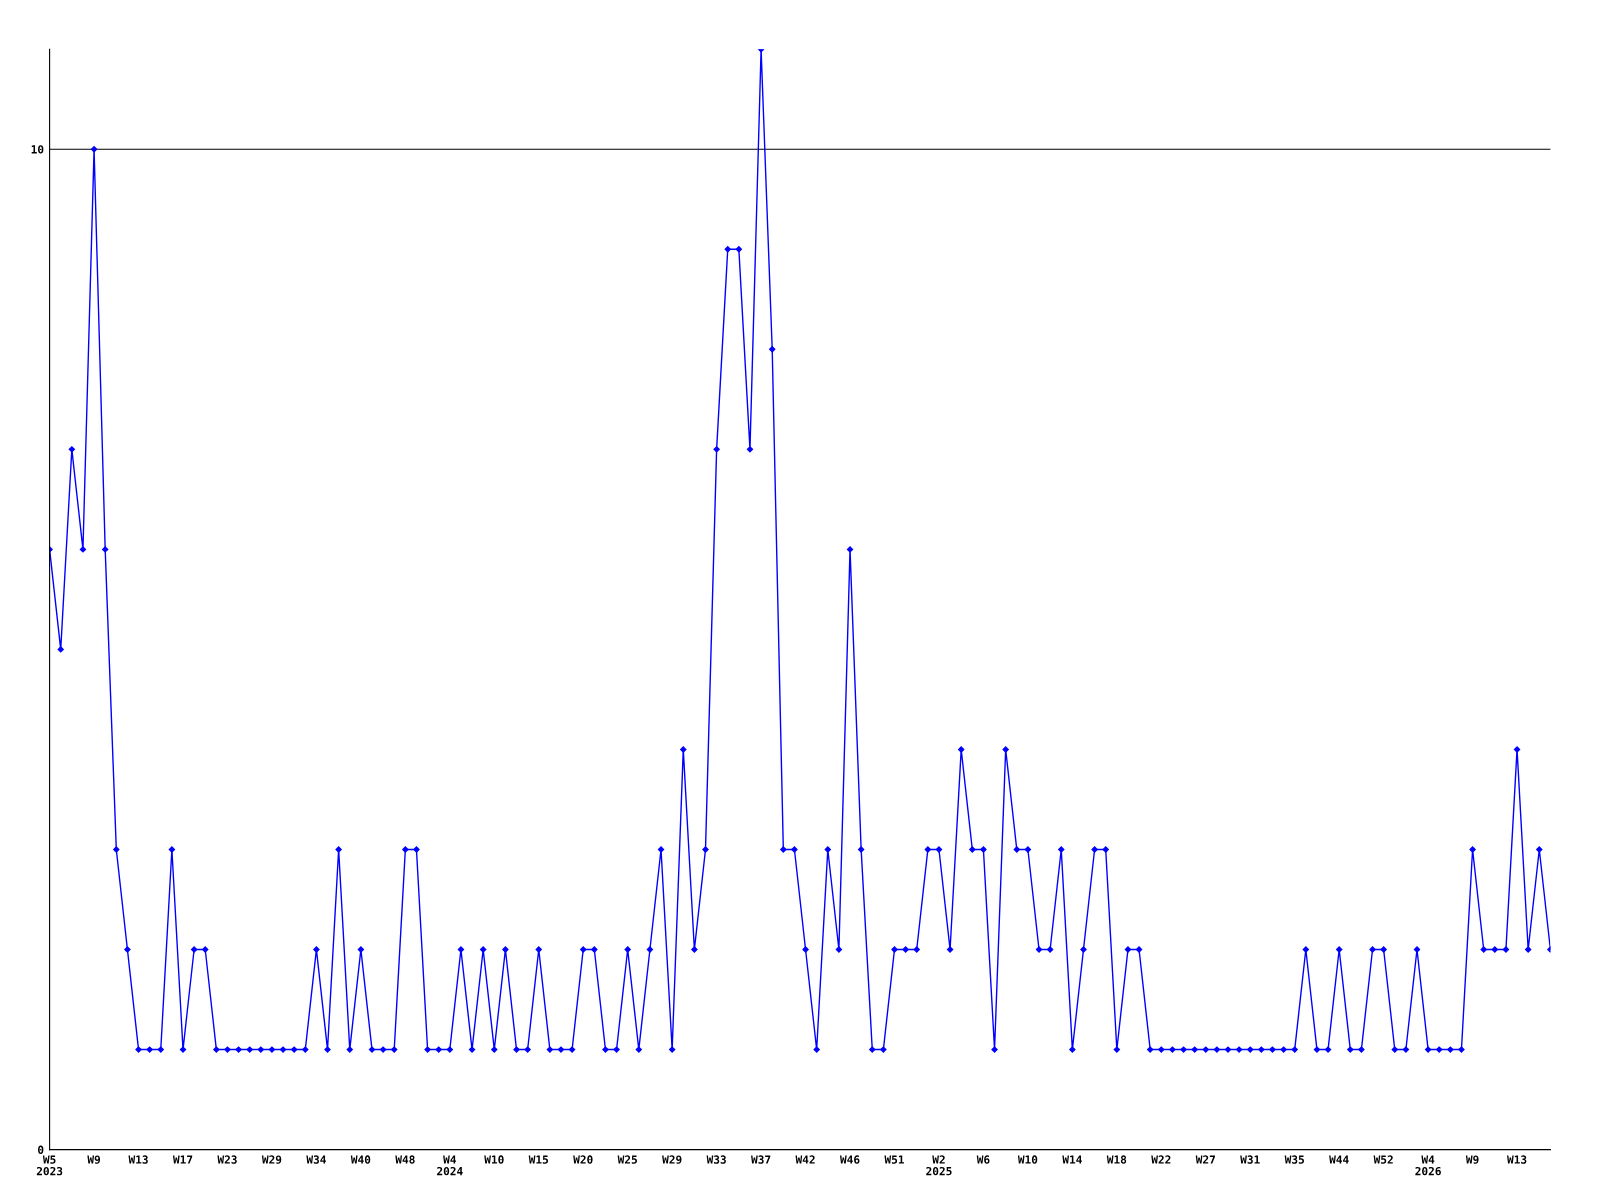 The width and height of the screenshot is (1600, 1200). I want to click on y-tick-label: 10, so click(37, 149).